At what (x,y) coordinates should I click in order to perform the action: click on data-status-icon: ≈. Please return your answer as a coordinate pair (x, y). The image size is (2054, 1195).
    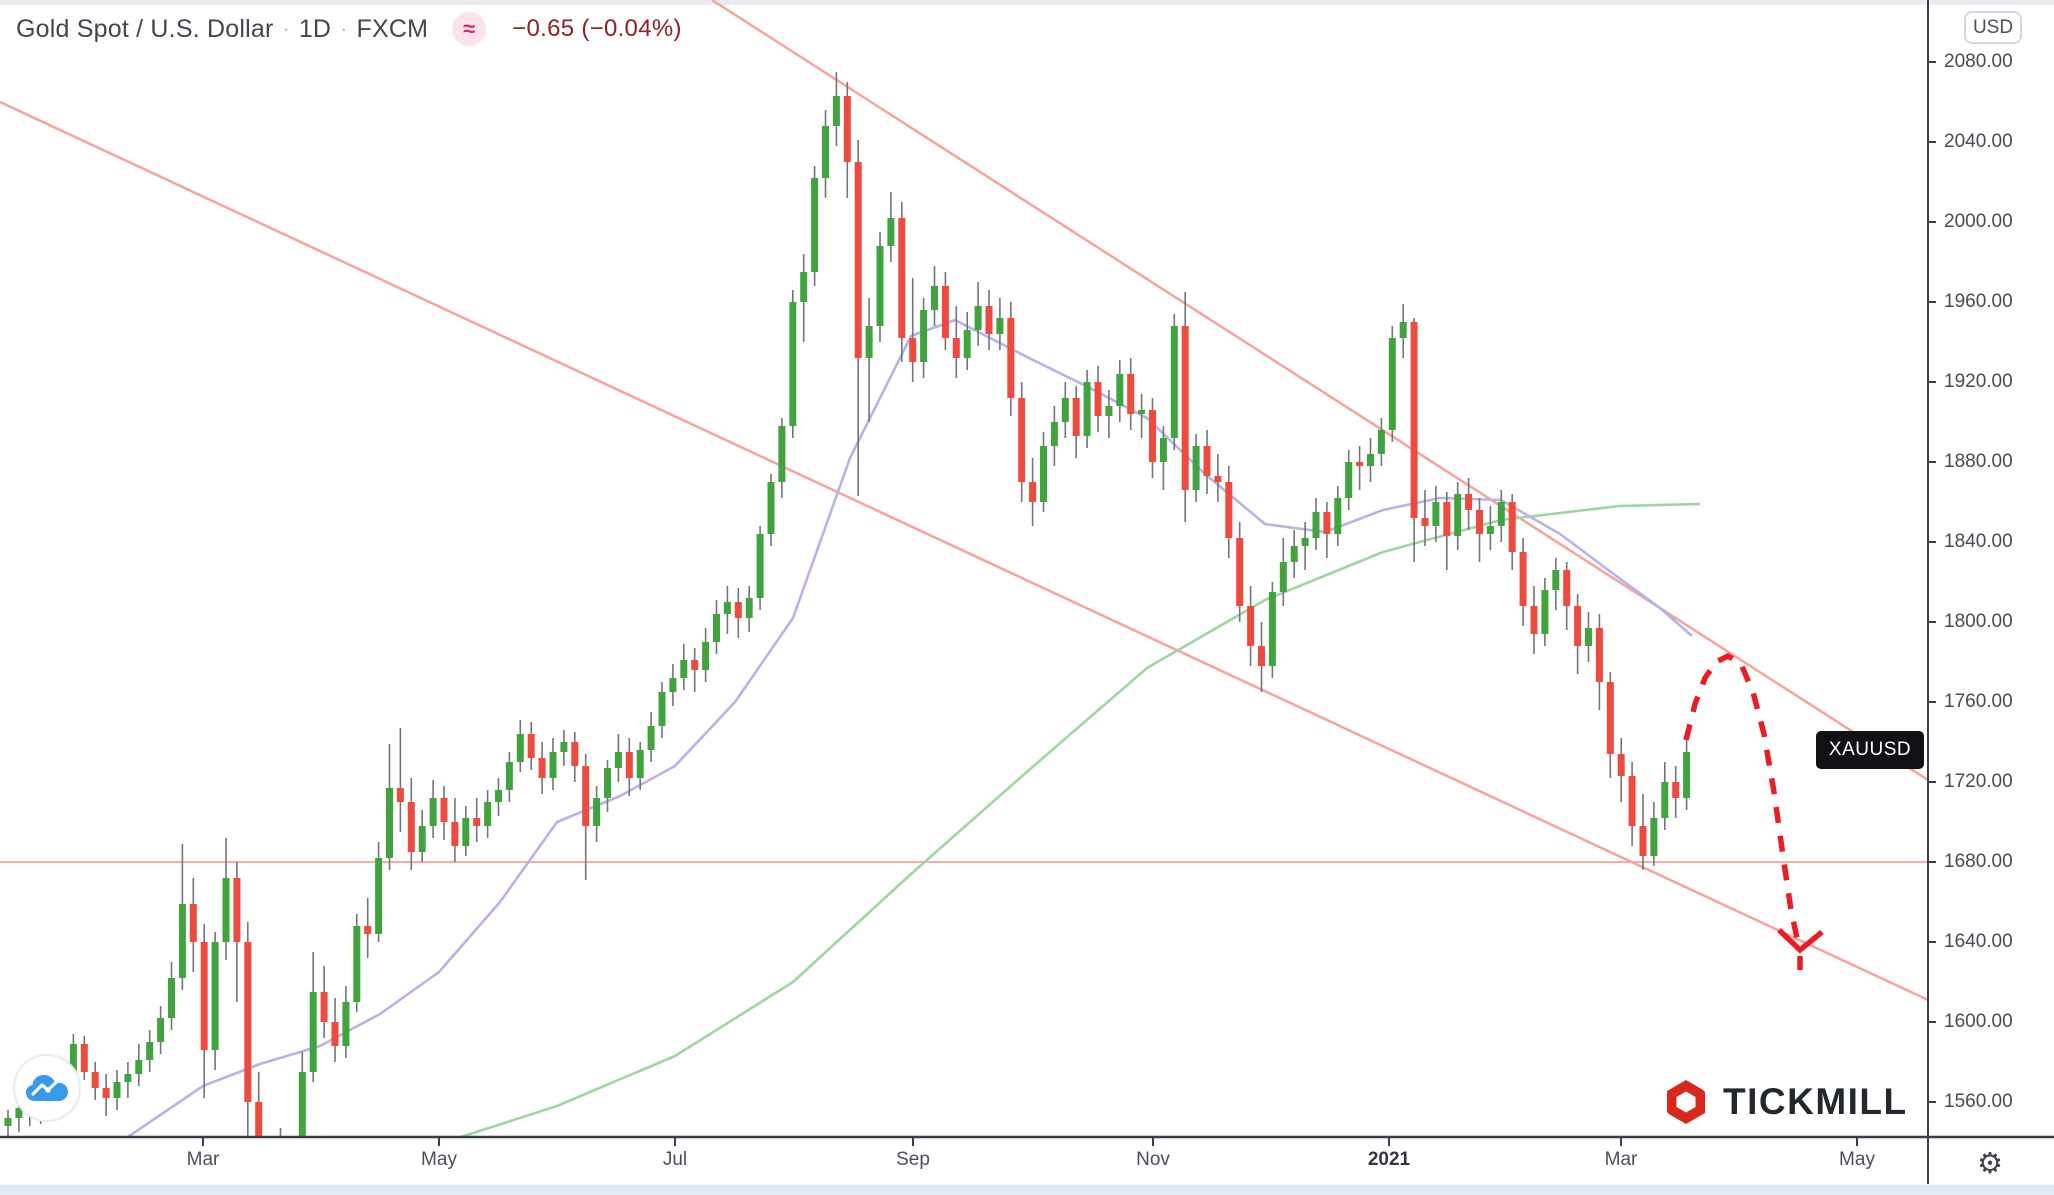
    Looking at the image, I should click on (469, 29).